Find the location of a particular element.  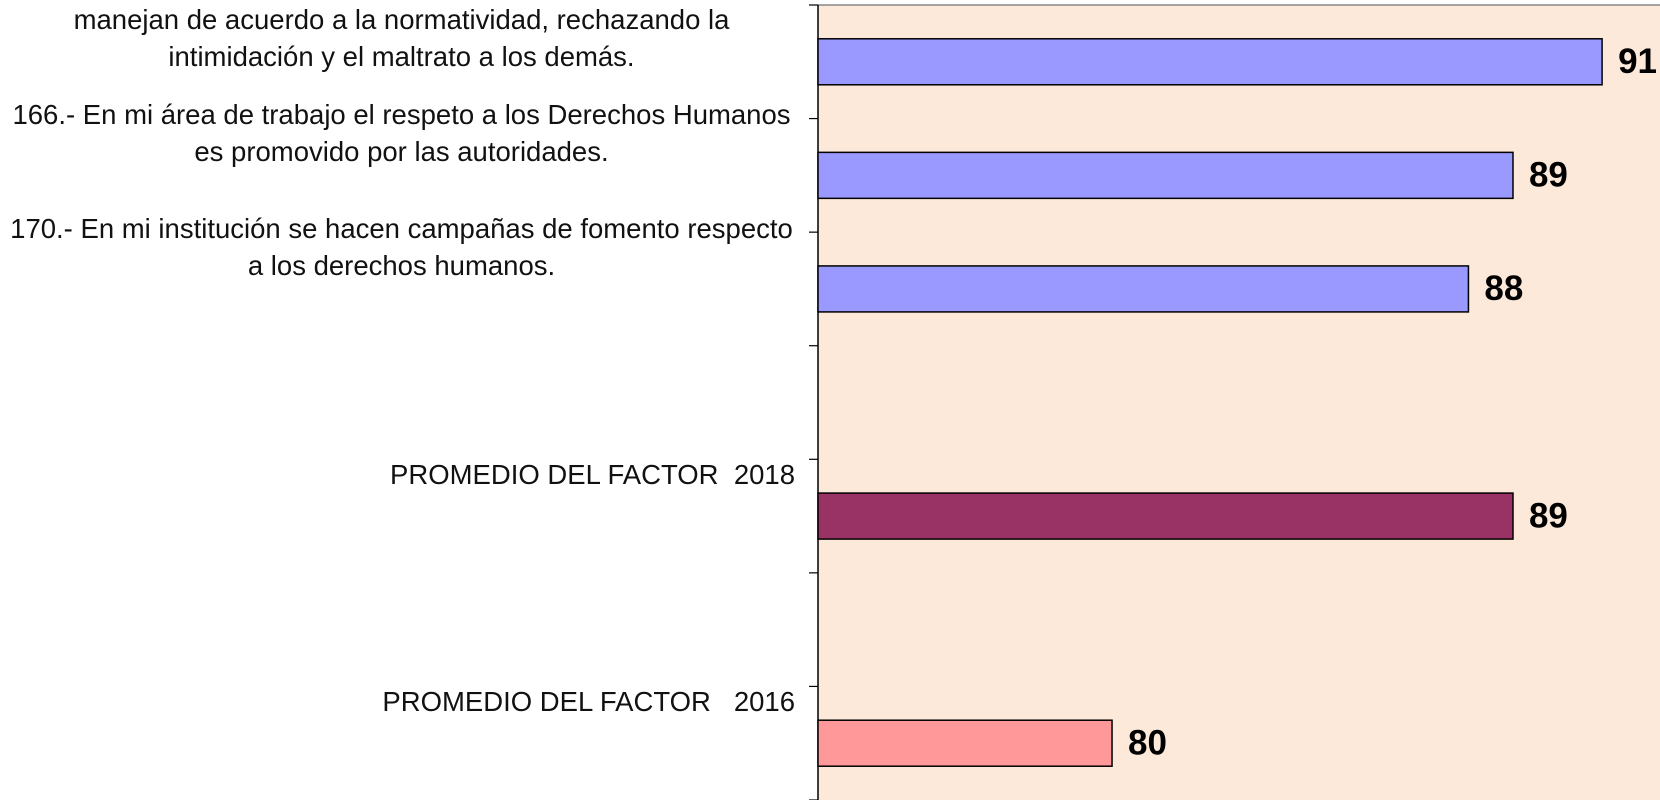

category-label: PROMEDIO DEL FACTOR 2018 is located at coordinates (592, 474).